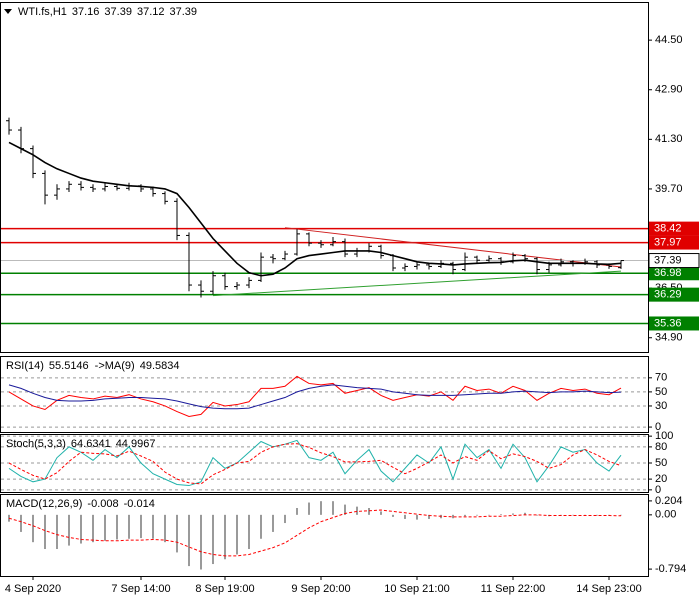  What do you see at coordinates (33, 589) in the screenshot?
I see `x-tick-label: 4 Sep 2020` at bounding box center [33, 589].